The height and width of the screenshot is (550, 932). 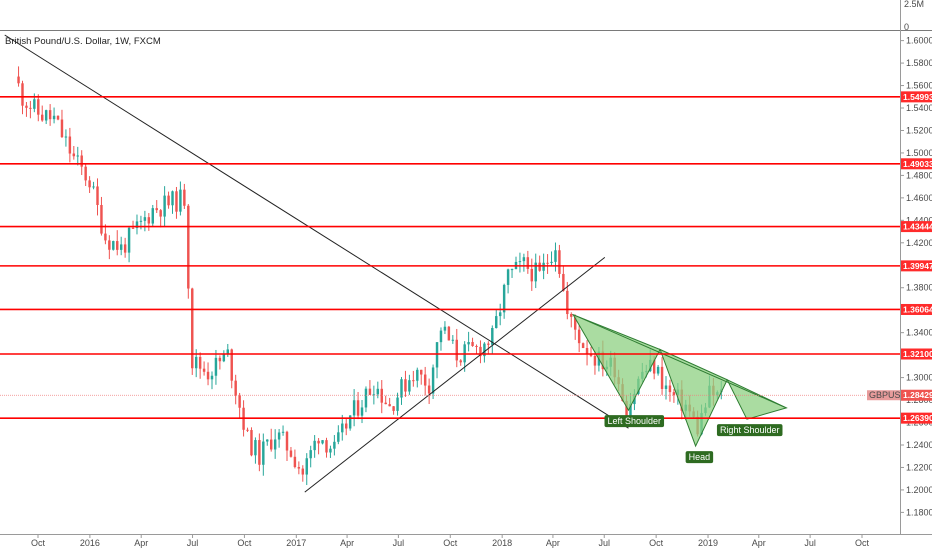 What do you see at coordinates (83, 41) in the screenshot?
I see `chart-title: British Pound/U.S. Dollar, 1W, FXCM` at bounding box center [83, 41].